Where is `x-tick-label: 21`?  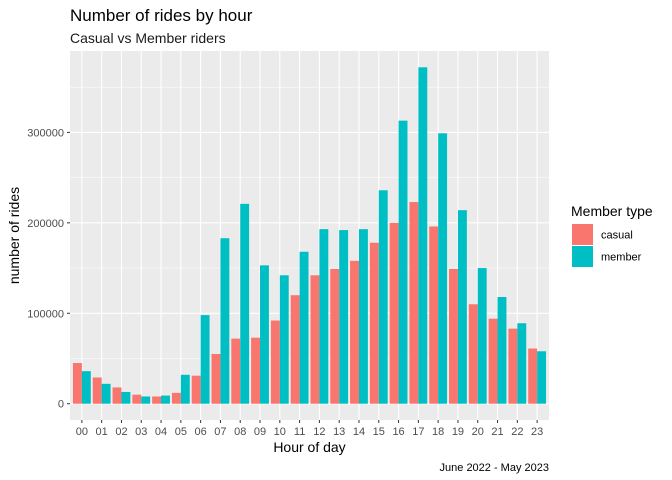 x-tick-label: 21 is located at coordinates (497, 432).